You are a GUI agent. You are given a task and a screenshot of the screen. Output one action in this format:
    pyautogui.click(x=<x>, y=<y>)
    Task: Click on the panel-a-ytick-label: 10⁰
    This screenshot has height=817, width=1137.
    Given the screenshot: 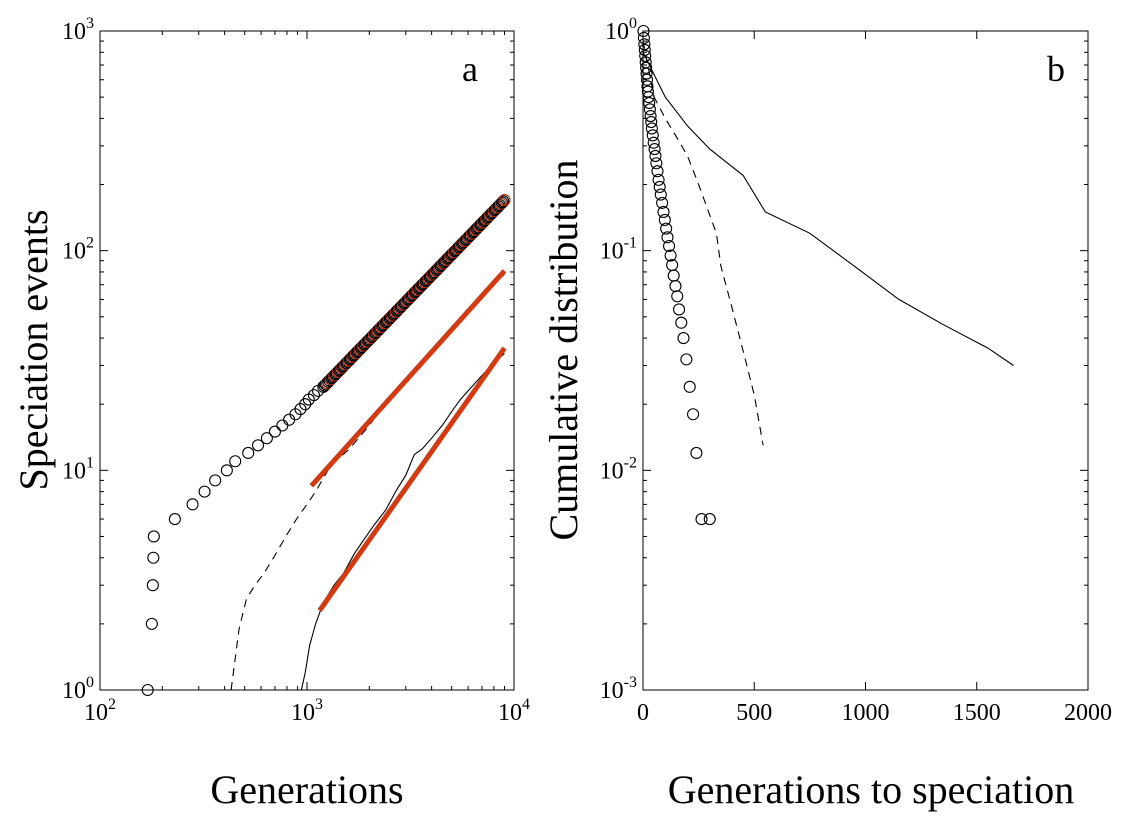 What is the action you would take?
    pyautogui.click(x=78, y=689)
    